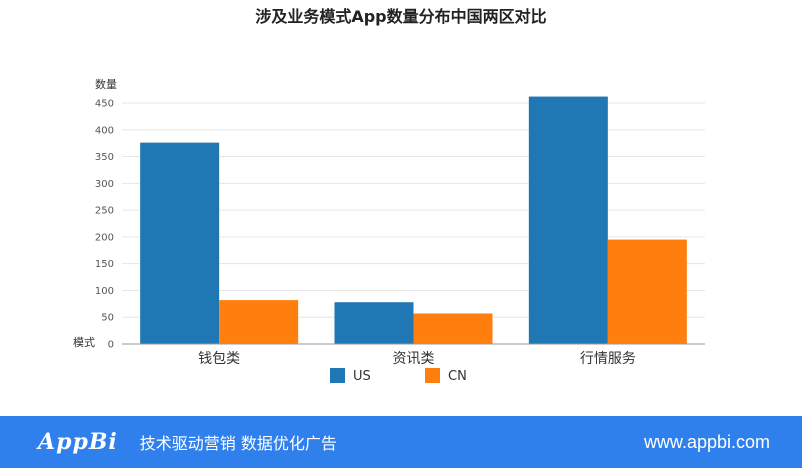 The height and width of the screenshot is (468, 802). I want to click on legend-swatch-us, so click(337, 375).